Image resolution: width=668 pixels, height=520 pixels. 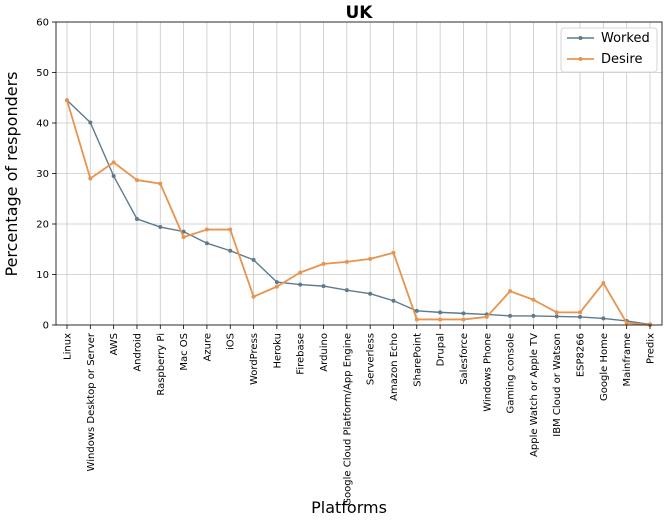 I want to click on legend-label-worked: Worked, so click(x=625, y=38).